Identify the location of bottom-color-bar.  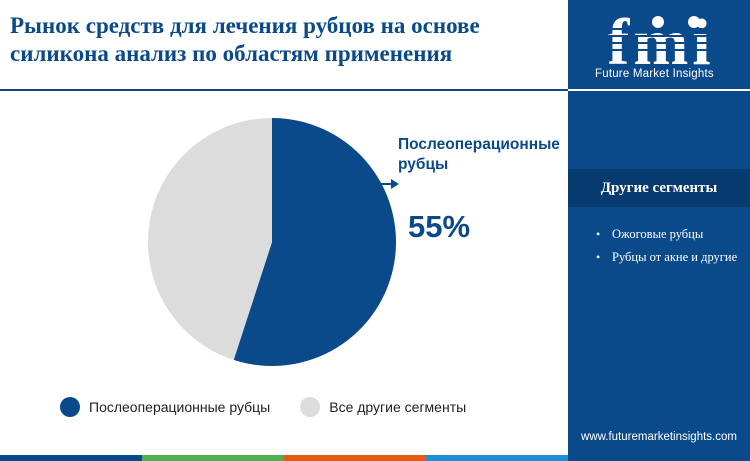
(284, 458).